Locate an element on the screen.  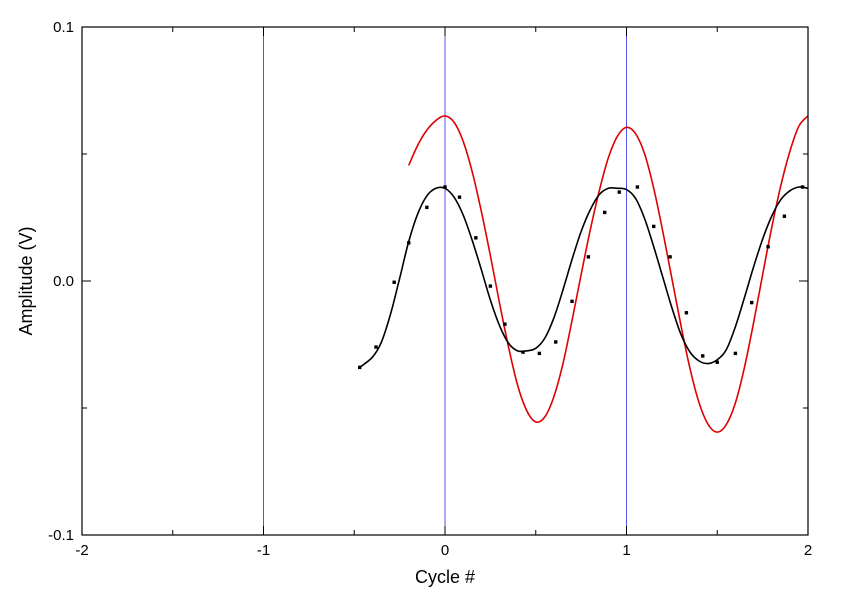
x-tick-labels: -2 -1 0 1 2 is located at coordinates (443, 550).